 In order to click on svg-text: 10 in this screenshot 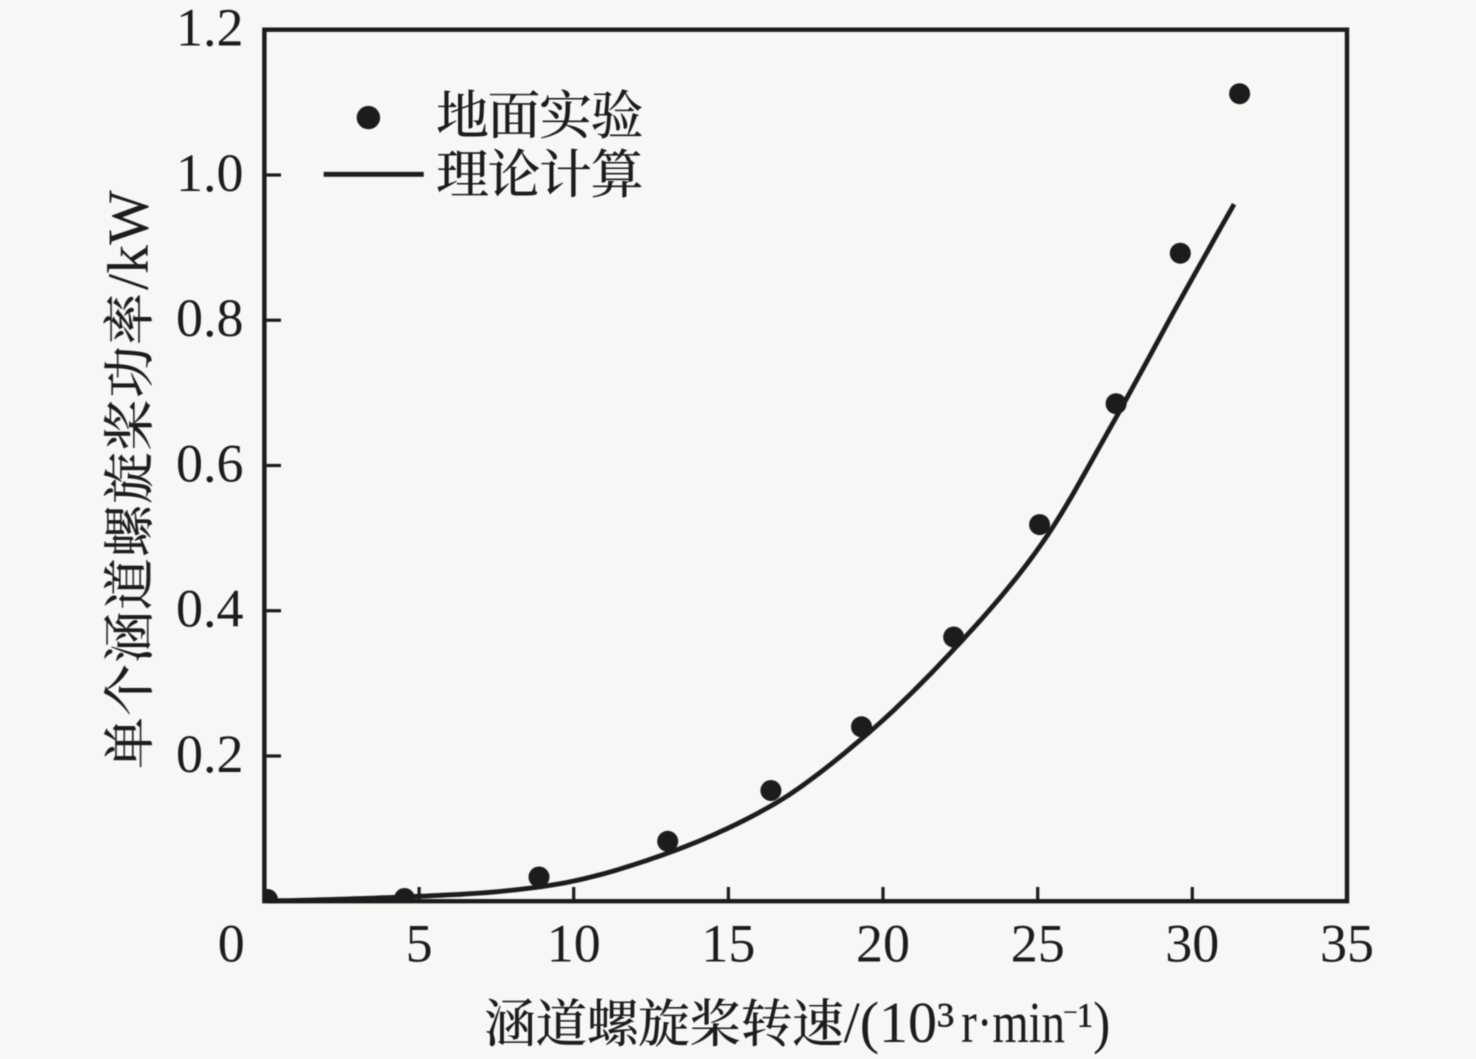, I will do `click(574, 944)`.